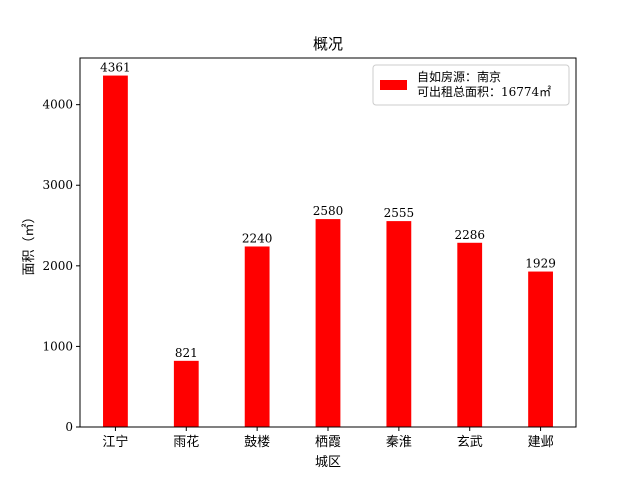 The height and width of the screenshot is (484, 640). I want to click on legend-swatch, so click(393, 85).